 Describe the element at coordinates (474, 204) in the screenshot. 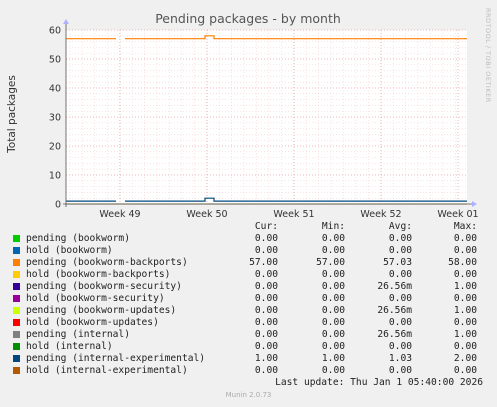

I see `x-axis-arrow` at that location.